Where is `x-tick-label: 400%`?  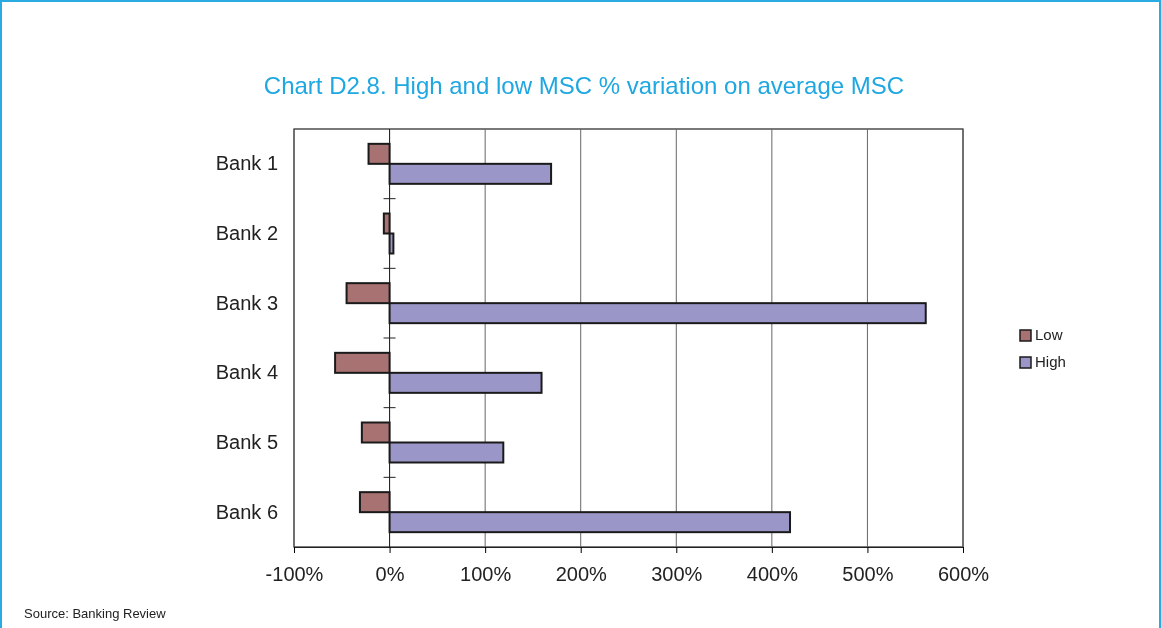 x-tick-label: 400% is located at coordinates (772, 574).